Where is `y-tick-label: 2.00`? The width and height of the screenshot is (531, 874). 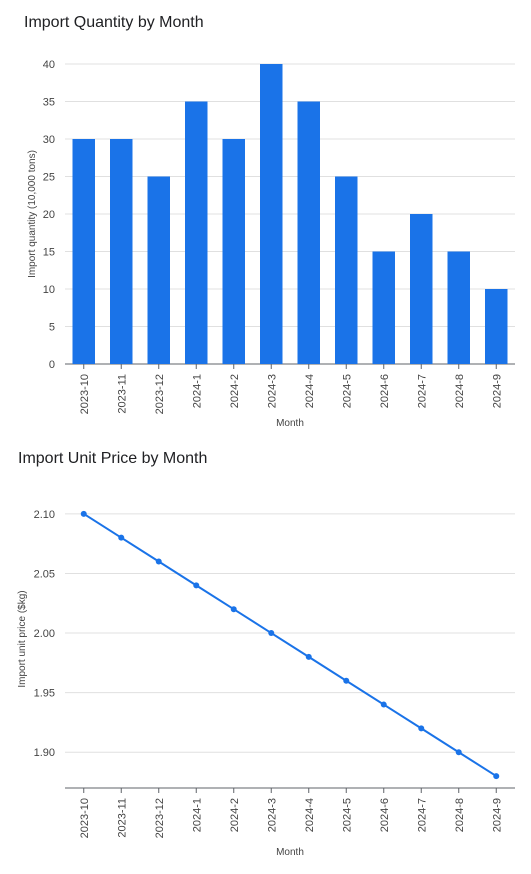 y-tick-label: 2.00 is located at coordinates (44, 634).